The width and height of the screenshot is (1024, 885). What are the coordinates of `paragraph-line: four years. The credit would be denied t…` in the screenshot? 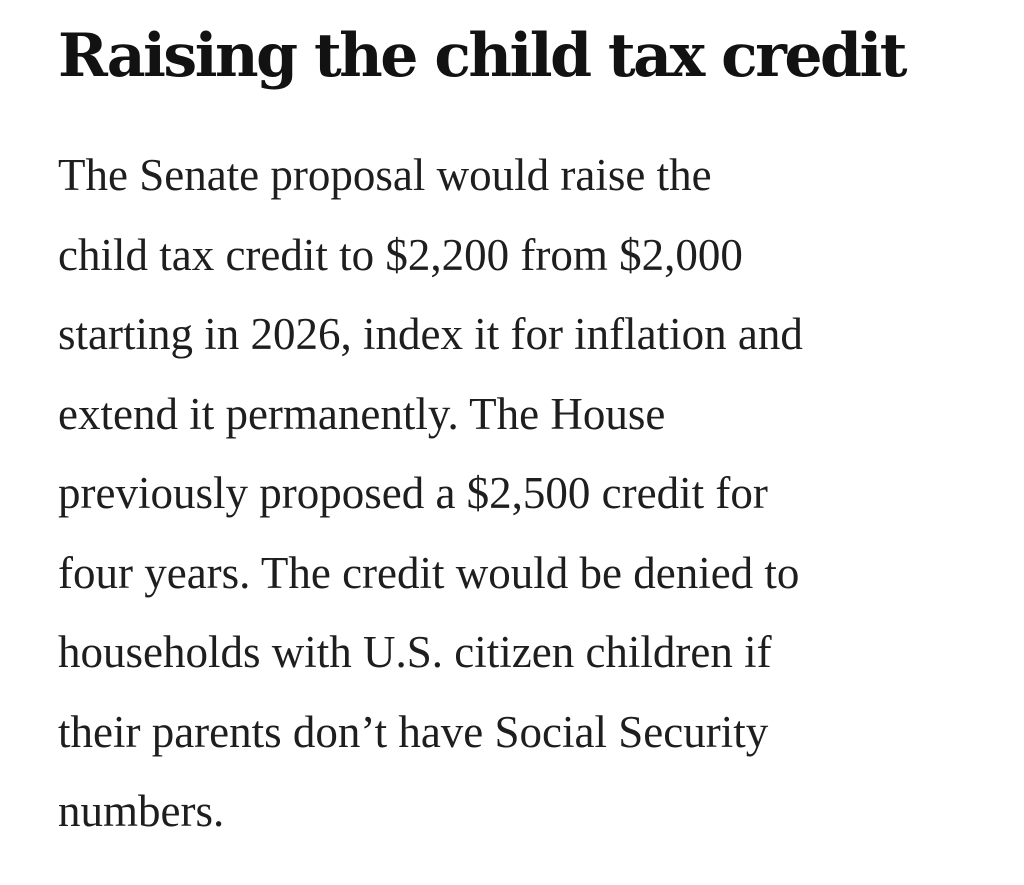 It's located at (429, 572).